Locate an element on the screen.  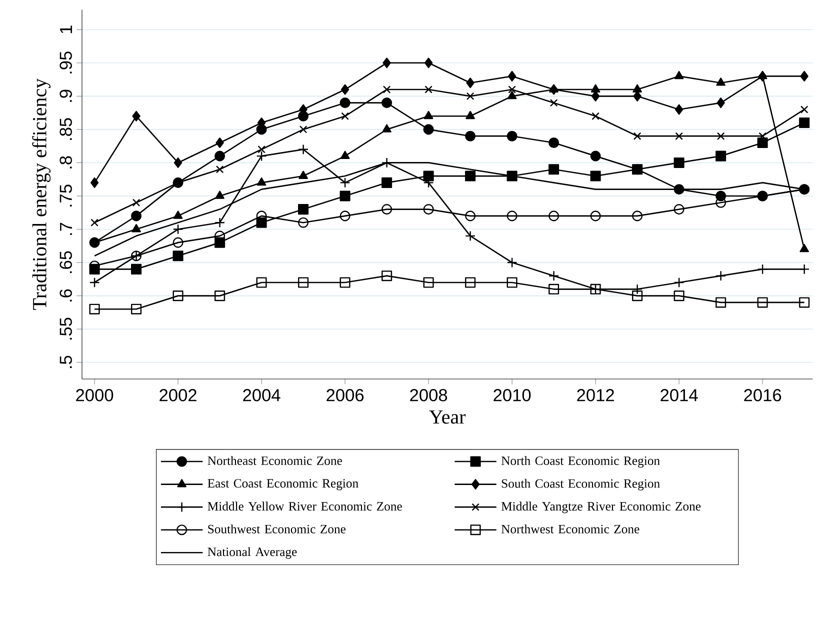
x-tick-label: 2014 is located at coordinates (679, 395).